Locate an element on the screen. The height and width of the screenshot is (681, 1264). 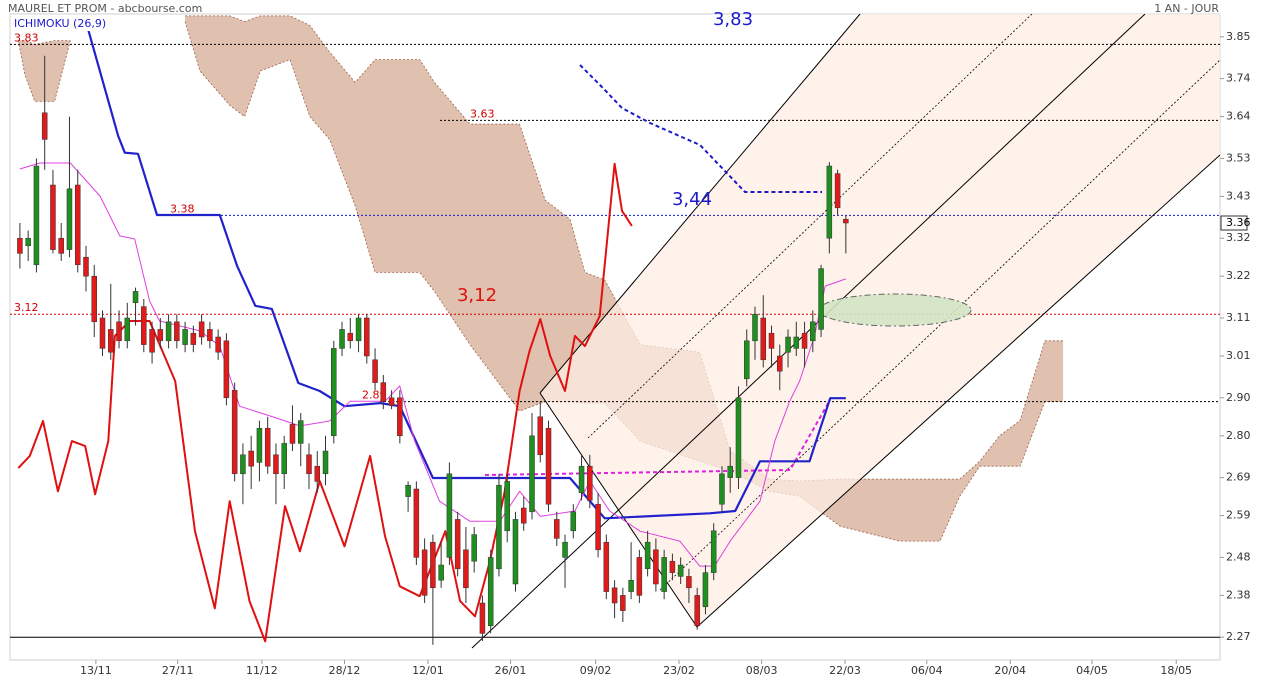
y-tick-label: 2.27 is located at coordinates (1238, 636).